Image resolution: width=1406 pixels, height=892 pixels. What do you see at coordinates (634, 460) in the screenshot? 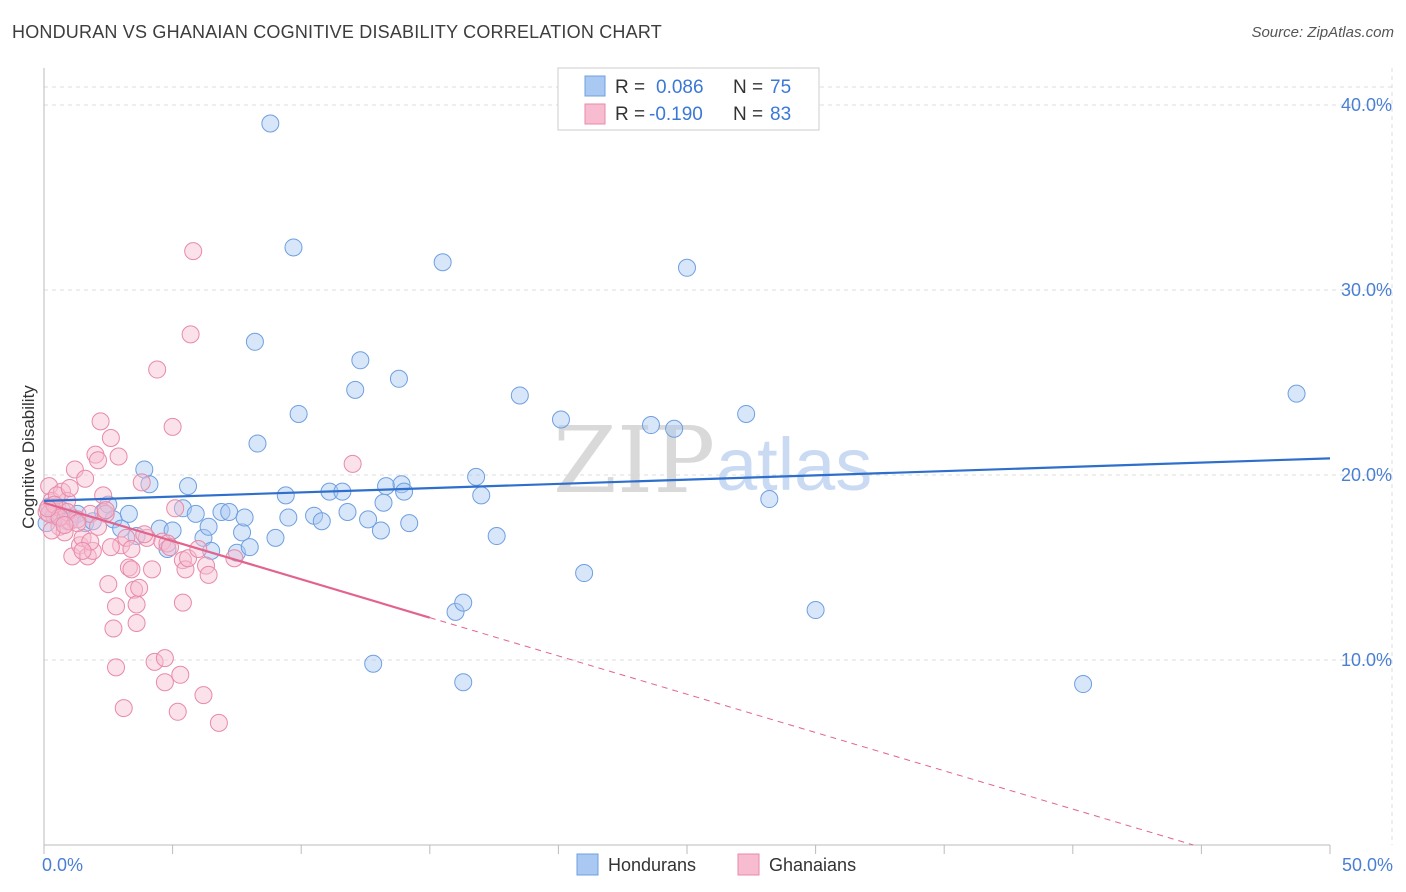
I see `watermark-zip: ZIP` at bounding box center [634, 460].